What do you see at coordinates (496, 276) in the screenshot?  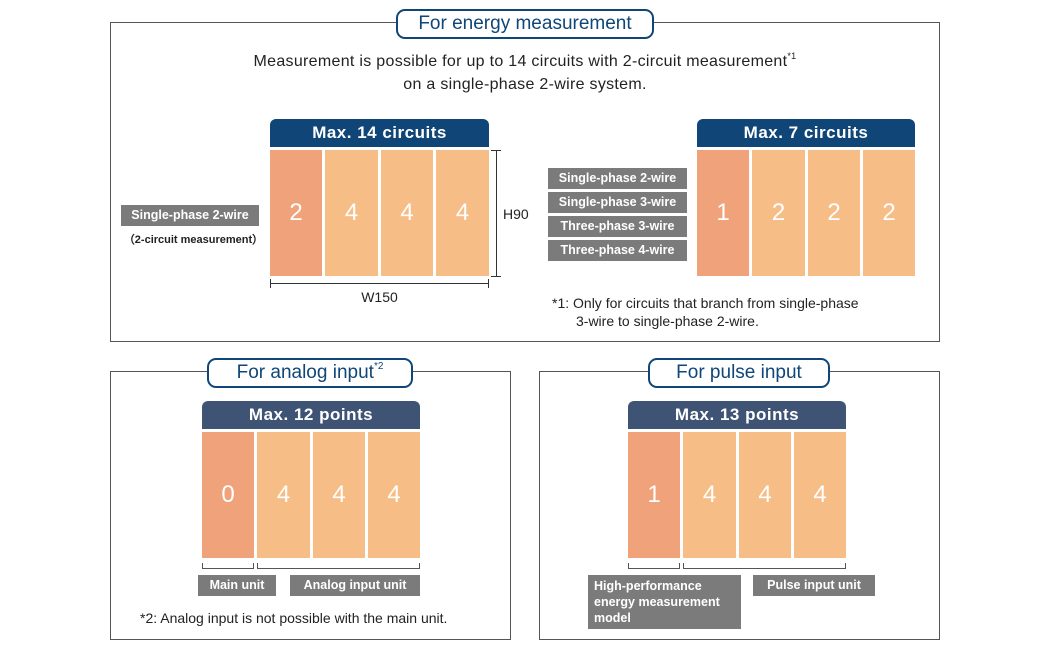 I see `height-dimension-tick-bottom` at bounding box center [496, 276].